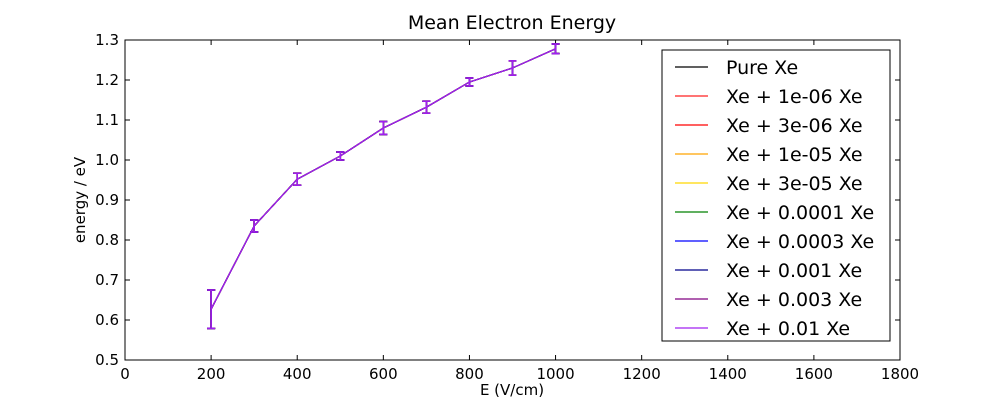 Image resolution: width=1000 pixels, height=400 pixels. I want to click on legend-label: Pure Xe, so click(762, 68).